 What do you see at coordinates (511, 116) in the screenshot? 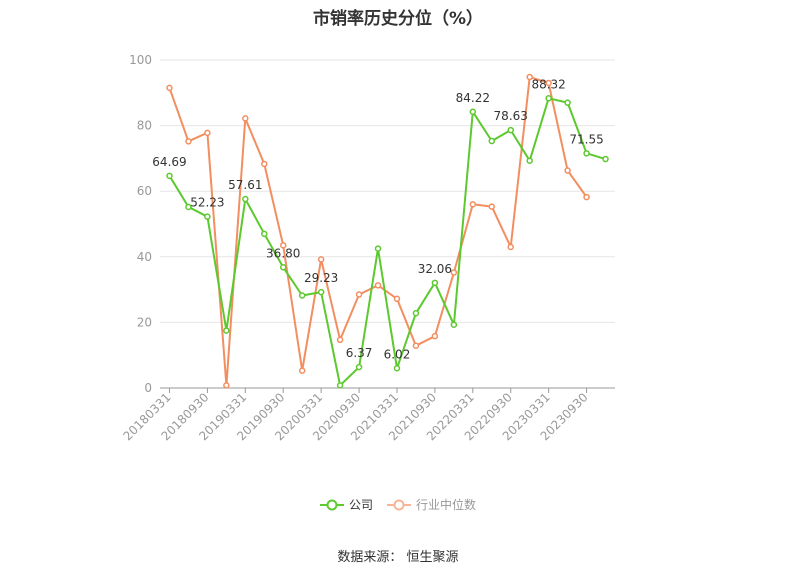
I see `data-label: 78.63` at bounding box center [511, 116].